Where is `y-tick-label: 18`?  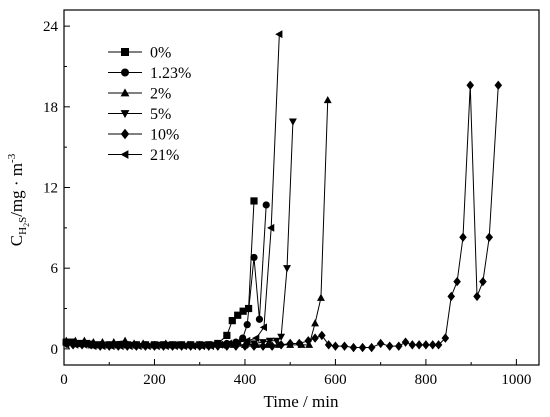 y-tick-label: 18 is located at coordinates (50, 108).